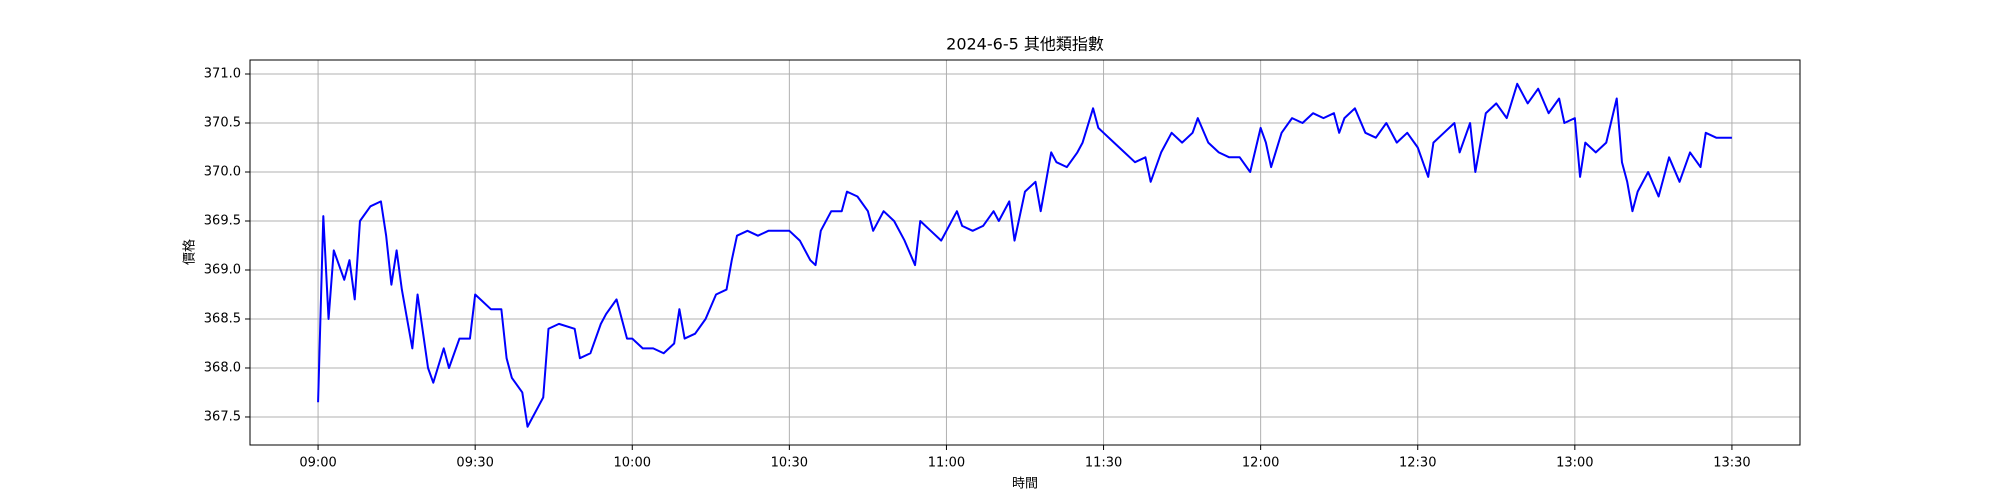 The height and width of the screenshot is (500, 2000). What do you see at coordinates (222, 269) in the screenshot?
I see `y-tick-label: 369.0` at bounding box center [222, 269].